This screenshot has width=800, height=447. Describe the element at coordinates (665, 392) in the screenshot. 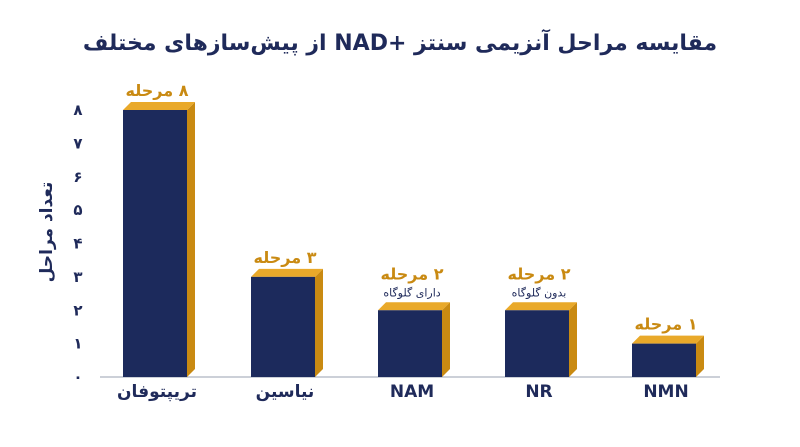

I see `category-label: NMN` at that location.